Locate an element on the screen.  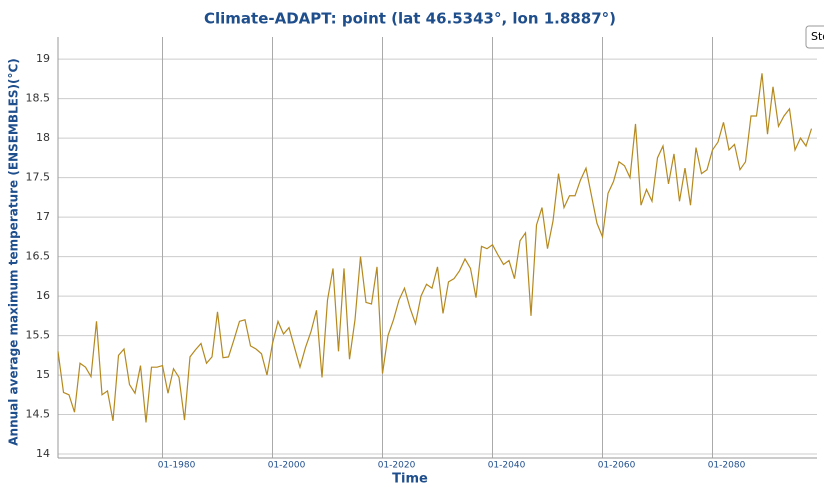
y-tick-label: 14.5 is located at coordinates (38, 414).